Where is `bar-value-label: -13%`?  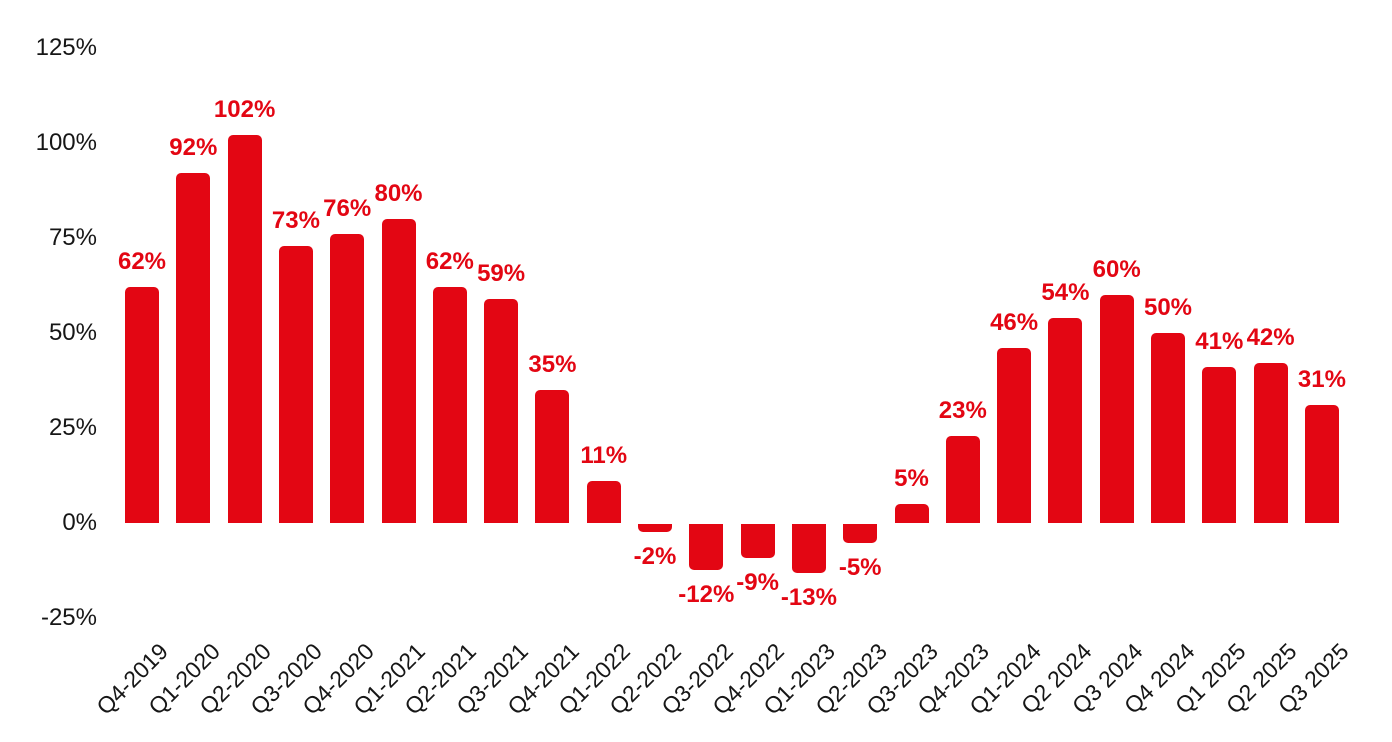 bar-value-label: -13% is located at coordinates (808, 598).